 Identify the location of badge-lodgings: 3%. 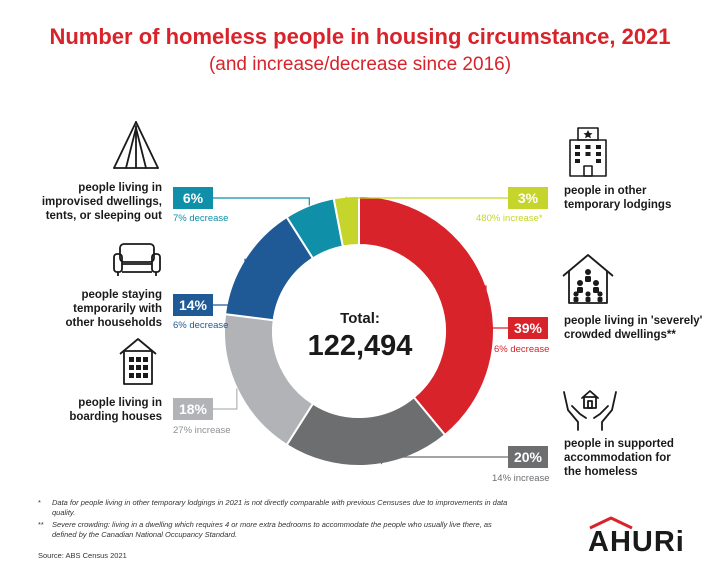
(528, 198).